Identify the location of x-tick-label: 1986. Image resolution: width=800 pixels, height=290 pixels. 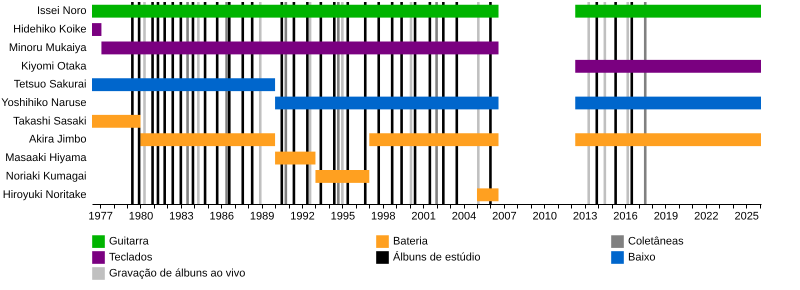
(221, 216).